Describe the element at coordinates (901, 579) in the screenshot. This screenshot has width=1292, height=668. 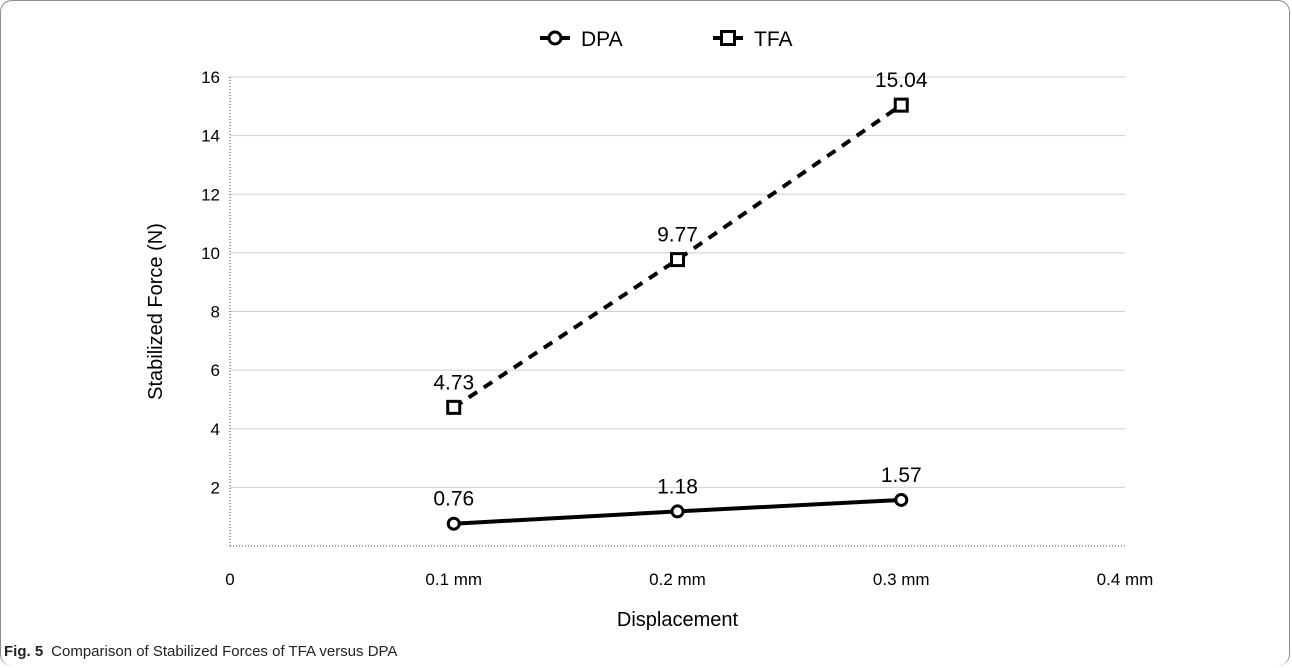
I see `x-tick-label: 0.3 mm` at that location.